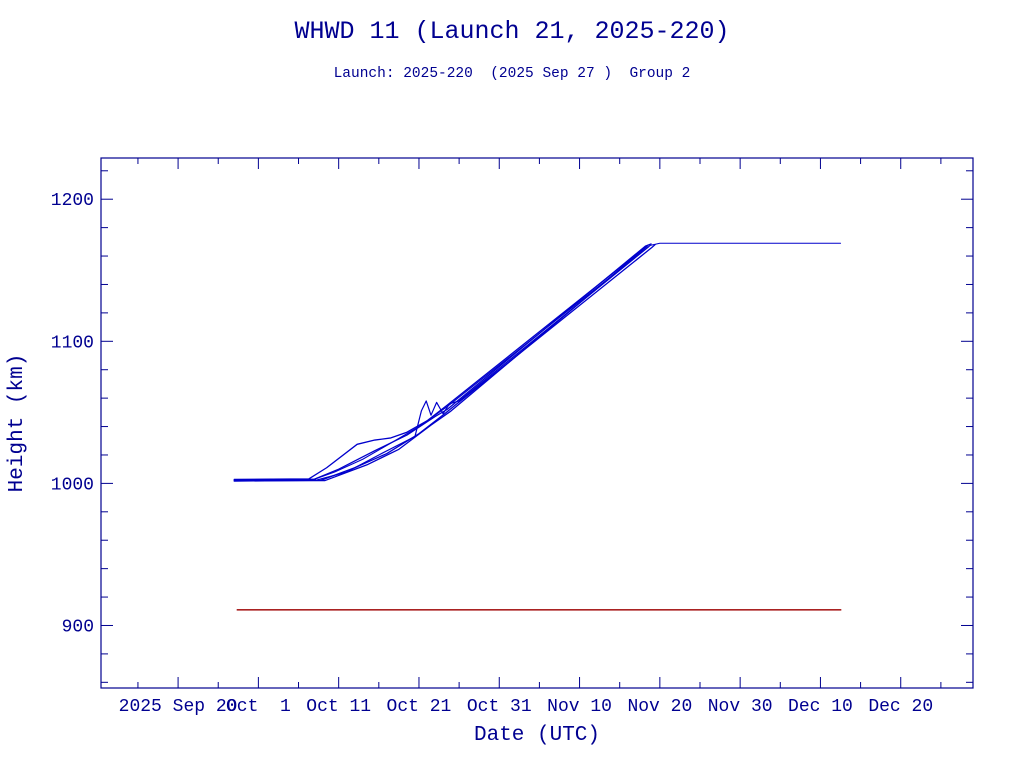  What do you see at coordinates (178, 707) in the screenshot?
I see `x-axis-tick-label: 2025 Sep 20` at bounding box center [178, 707].